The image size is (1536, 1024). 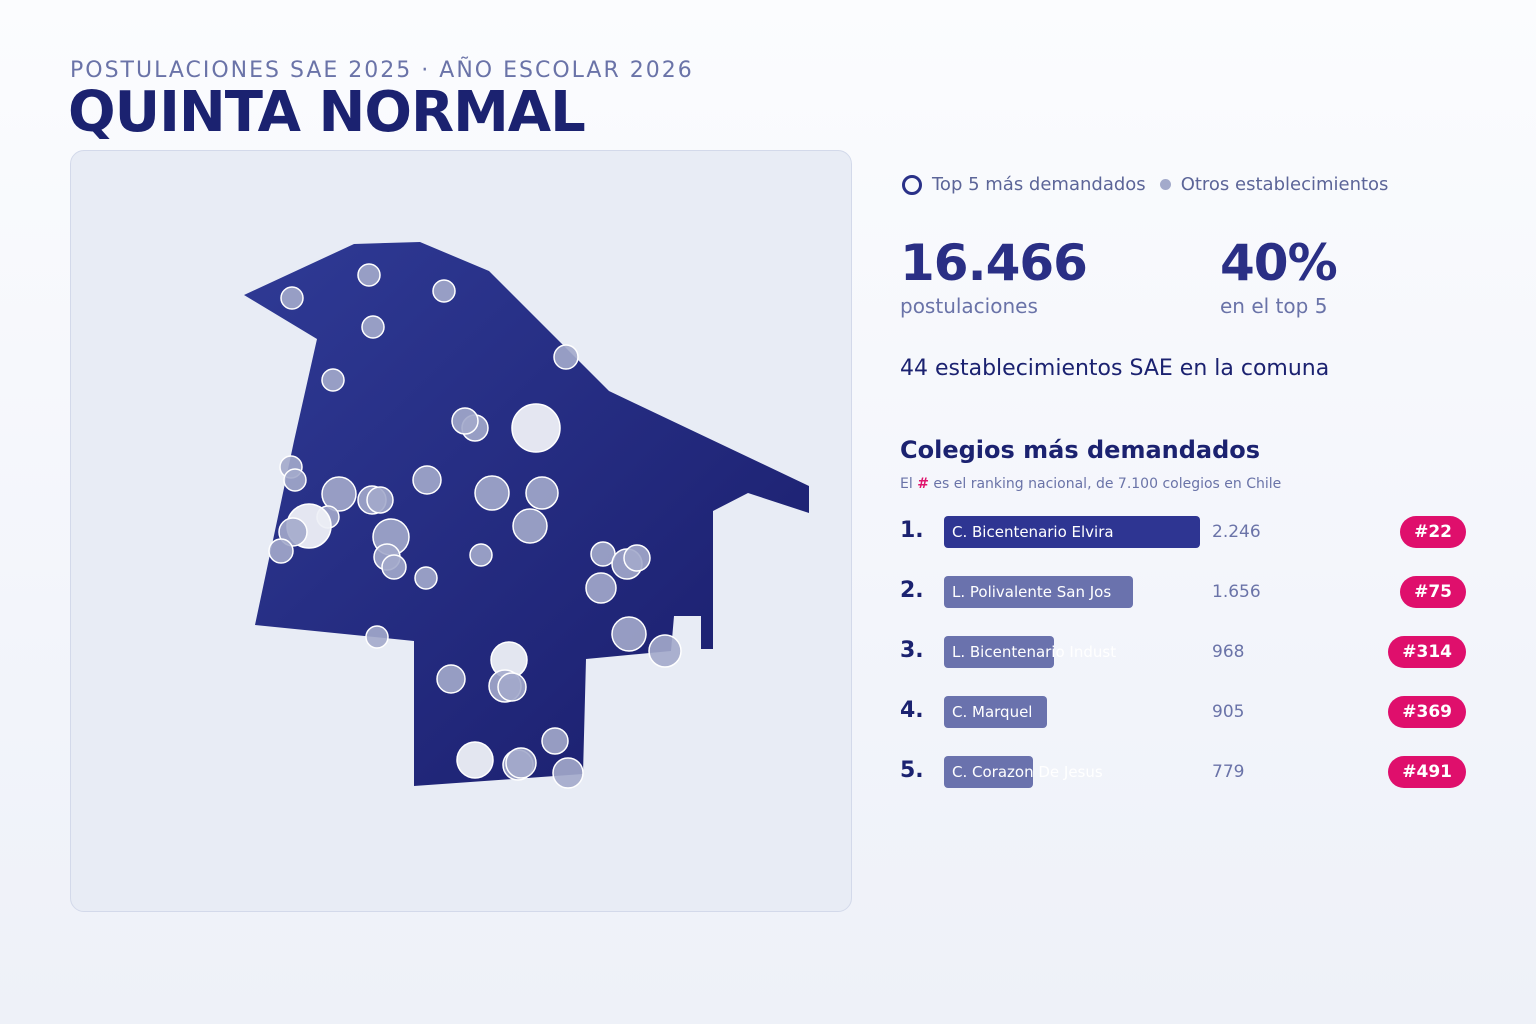 What do you see at coordinates (1039, 184) in the screenshot?
I see `legend-top5-label: Top 5 más demandados` at bounding box center [1039, 184].